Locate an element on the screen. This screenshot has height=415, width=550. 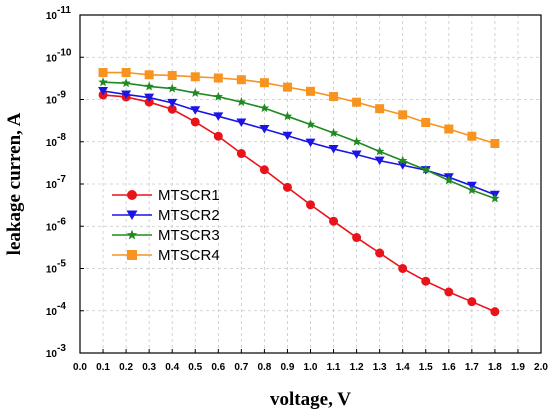
y-tick-exponent: -6 is located at coordinates (61, 221).